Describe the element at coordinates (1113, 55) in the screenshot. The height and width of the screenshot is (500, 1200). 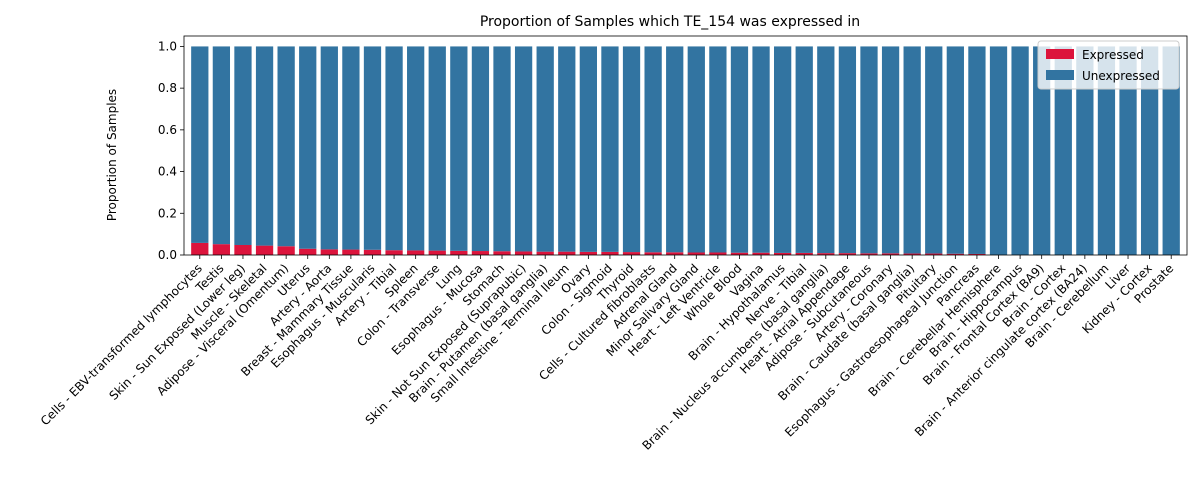
I see `legend-label-expressed: Expressed` at that location.